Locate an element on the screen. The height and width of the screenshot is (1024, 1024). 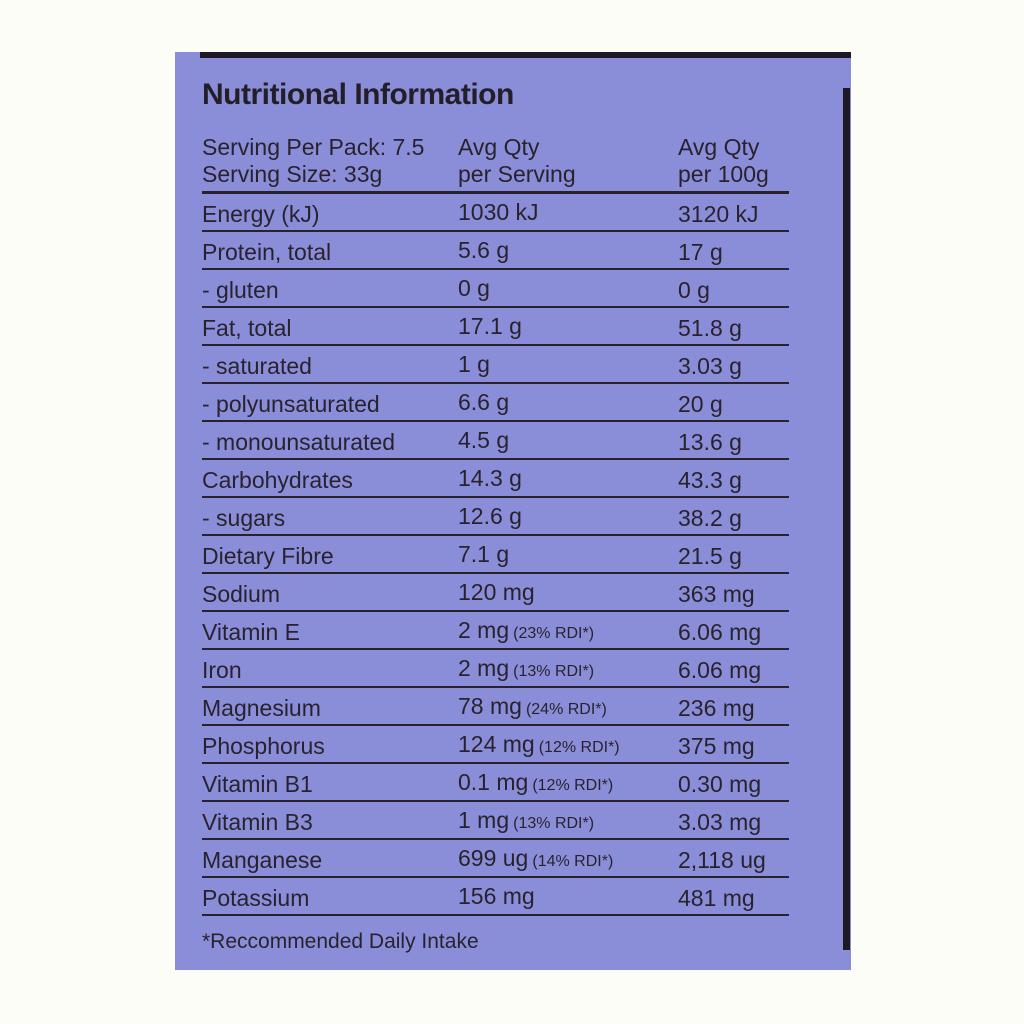
nutrient-label: - gluten is located at coordinates (240, 290).